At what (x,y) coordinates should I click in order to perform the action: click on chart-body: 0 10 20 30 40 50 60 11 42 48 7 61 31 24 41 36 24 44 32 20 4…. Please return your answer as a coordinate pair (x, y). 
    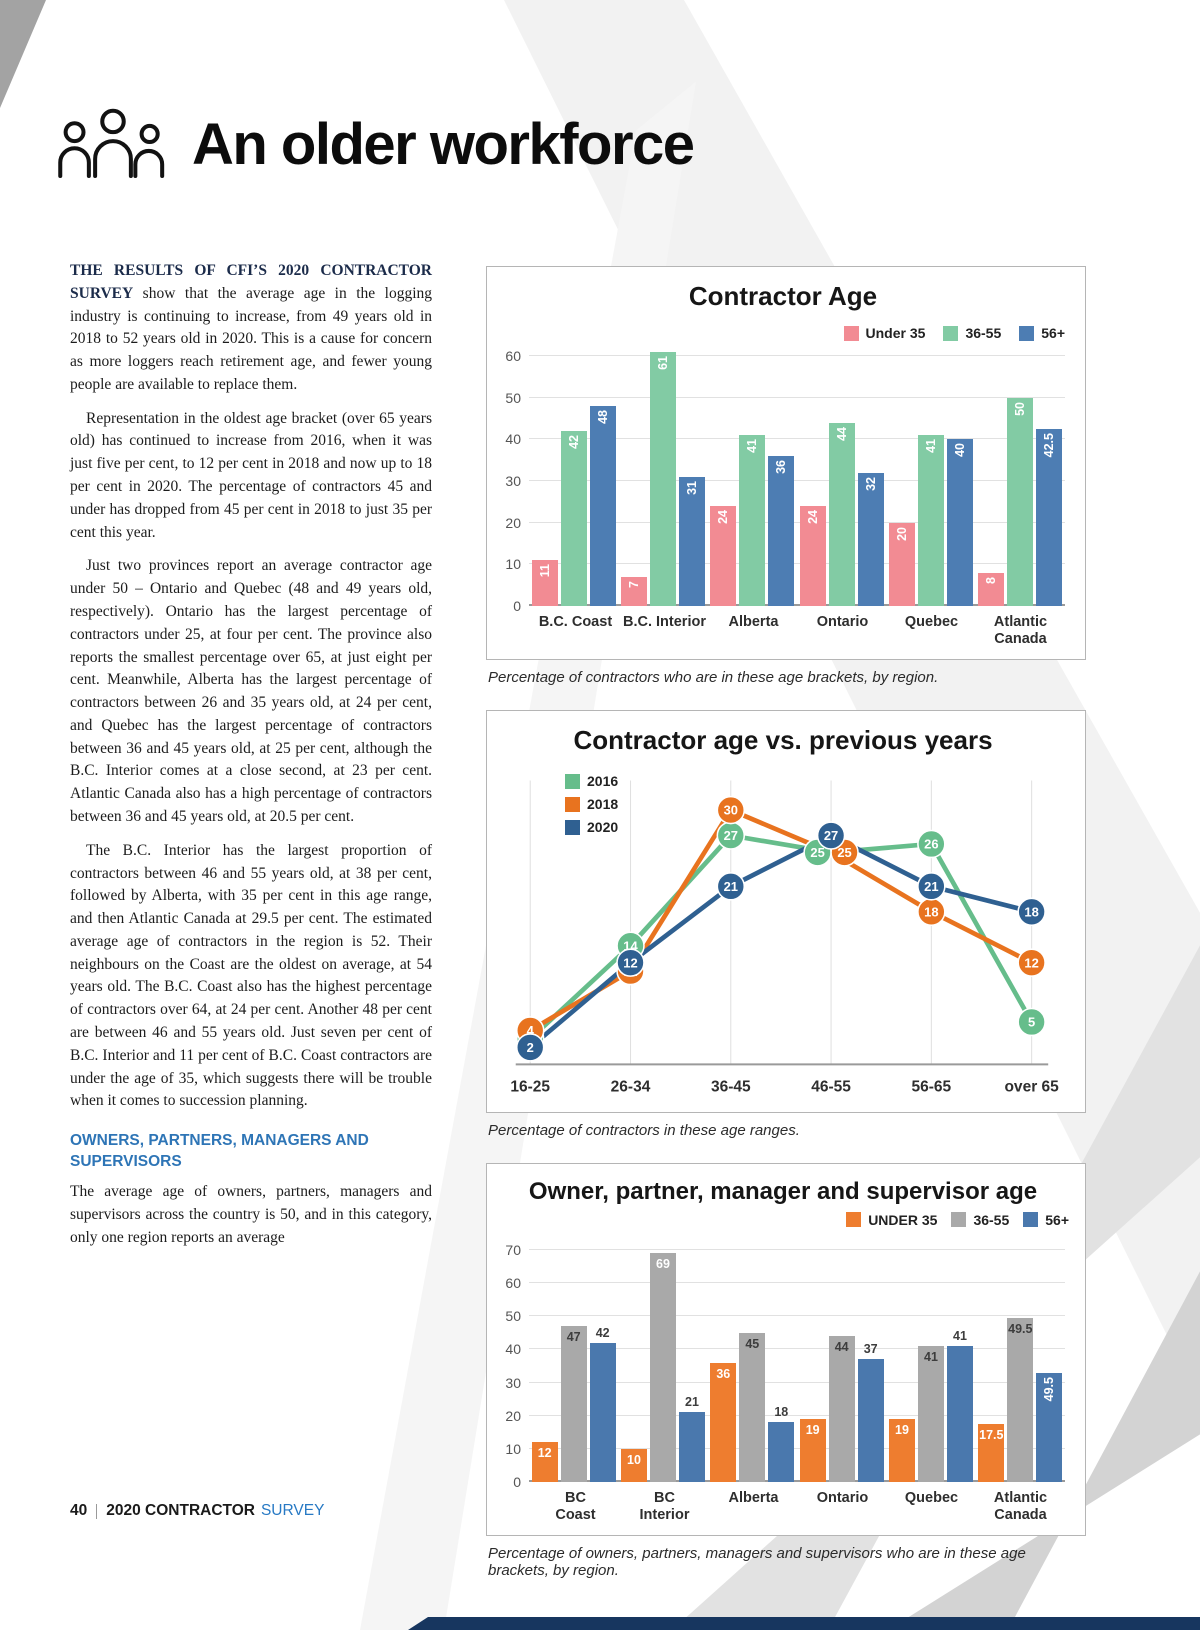
    Looking at the image, I should click on (783, 467).